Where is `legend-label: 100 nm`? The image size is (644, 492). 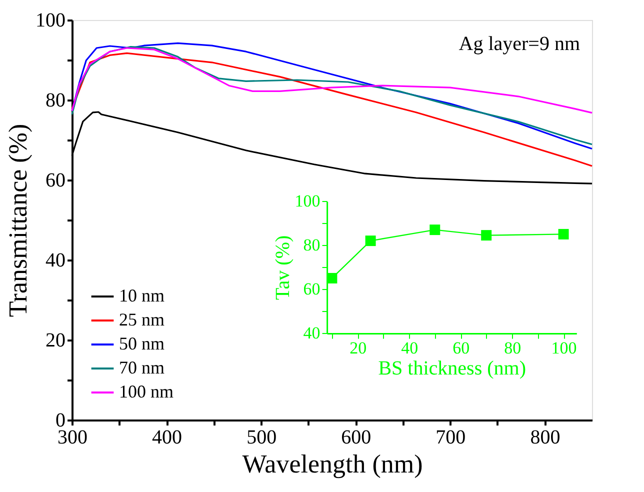
legend-label: 100 nm is located at coordinates (146, 392).